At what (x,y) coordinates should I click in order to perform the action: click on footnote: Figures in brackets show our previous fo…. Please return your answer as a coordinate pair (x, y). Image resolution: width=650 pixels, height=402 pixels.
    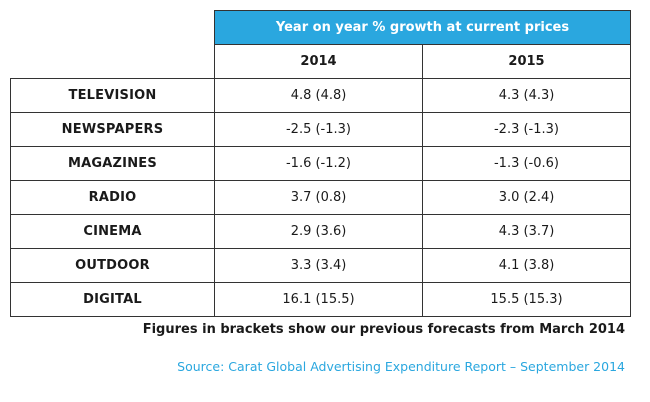
    Looking at the image, I should click on (383, 329).